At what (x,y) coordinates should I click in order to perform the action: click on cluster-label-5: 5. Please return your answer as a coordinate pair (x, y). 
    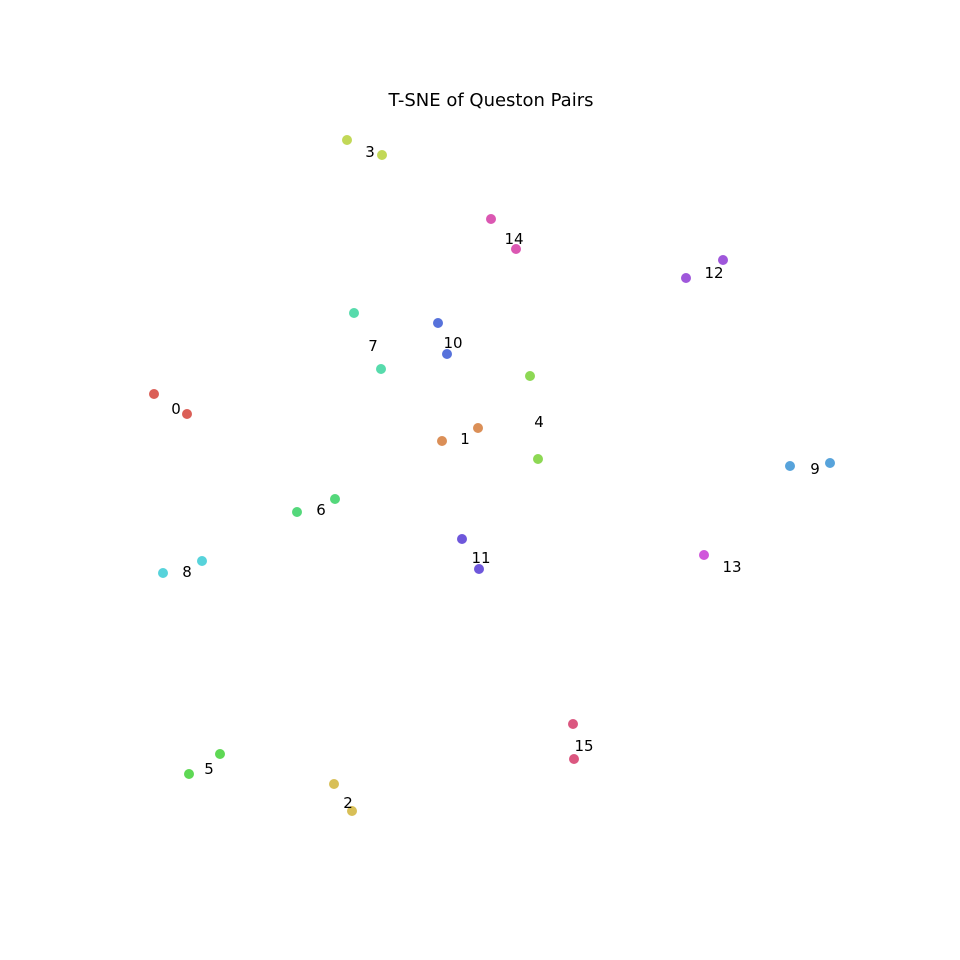
    Looking at the image, I should click on (209, 769).